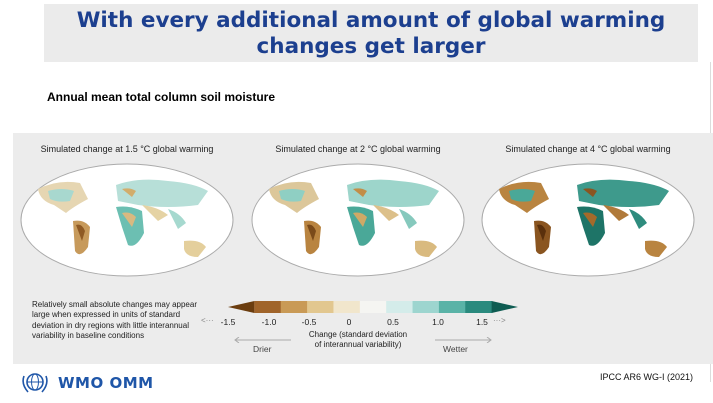 The height and width of the screenshot is (403, 713). I want to click on colorbar-label-line1: Change (standard deviation, so click(358, 334).